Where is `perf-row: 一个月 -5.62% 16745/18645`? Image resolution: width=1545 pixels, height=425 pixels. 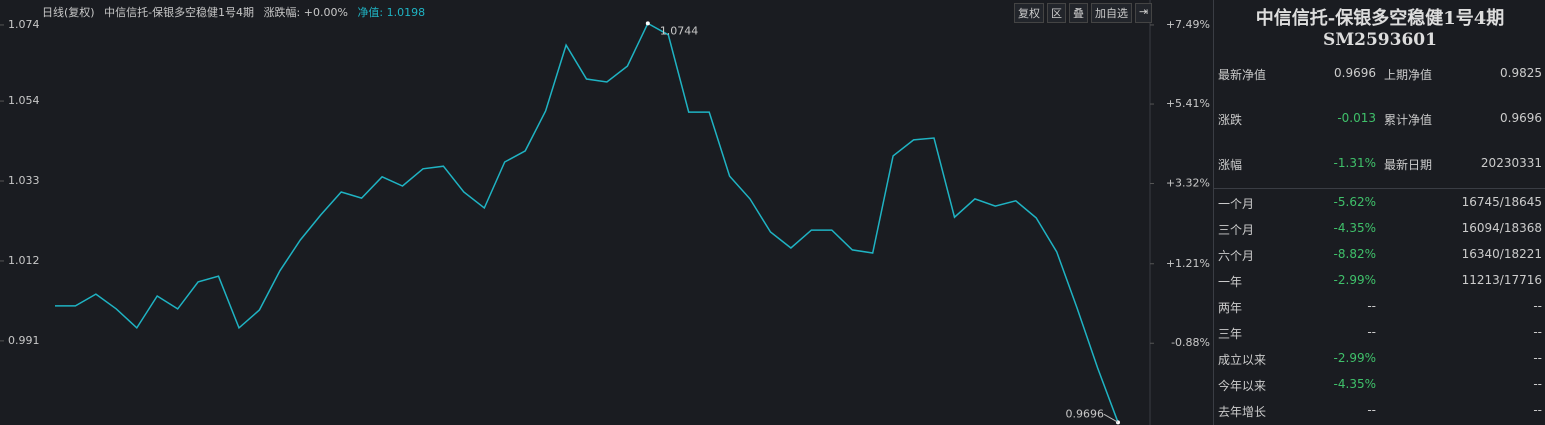
perf-row: 一个月 -5.62% 16745/18645 is located at coordinates (1380, 205).